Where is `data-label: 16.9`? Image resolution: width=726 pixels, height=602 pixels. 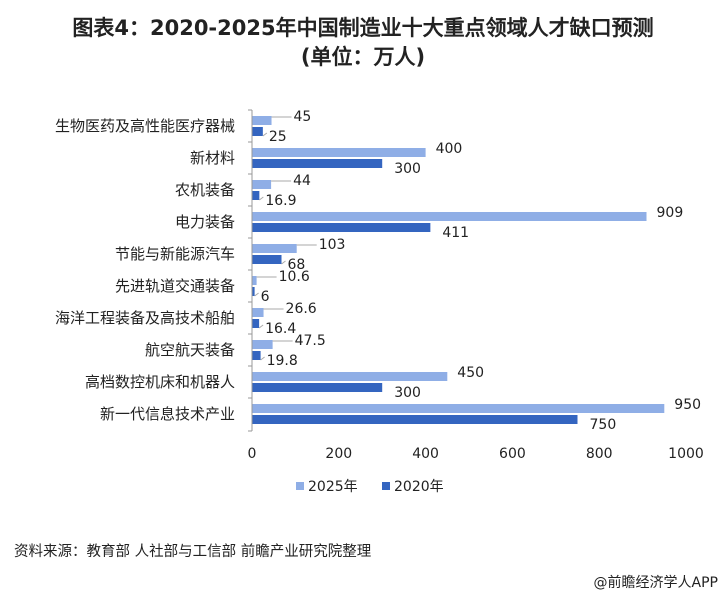 data-label: 16.9 is located at coordinates (280, 201).